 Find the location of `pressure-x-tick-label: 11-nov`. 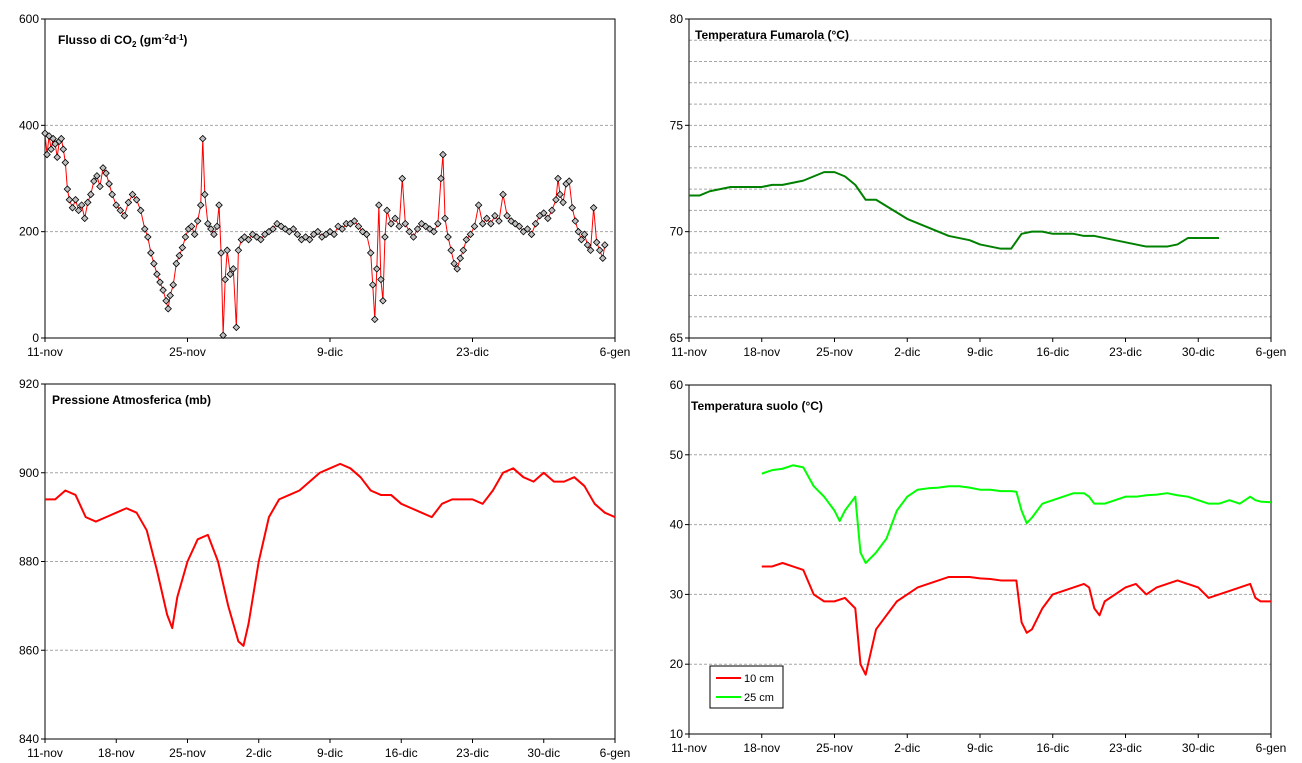

pressure-x-tick-label: 11-nov is located at coordinates (45, 753).